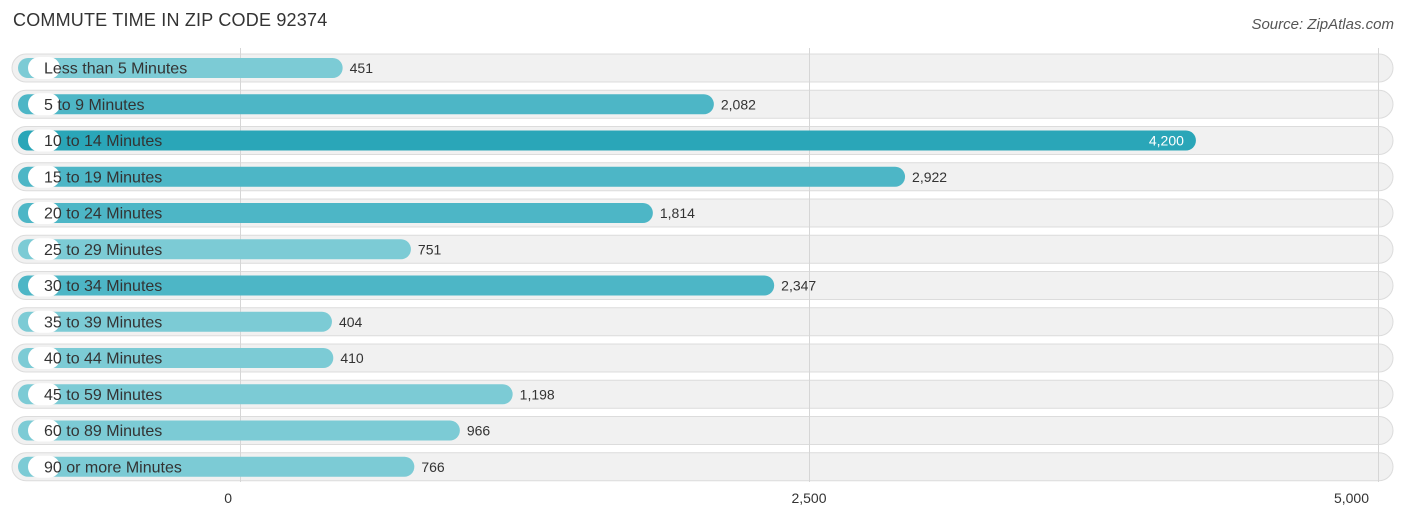 Image resolution: width=1406 pixels, height=522 pixels. What do you see at coordinates (94, 105) in the screenshot?
I see `category-label: 5 to 9 Minutes` at bounding box center [94, 105].